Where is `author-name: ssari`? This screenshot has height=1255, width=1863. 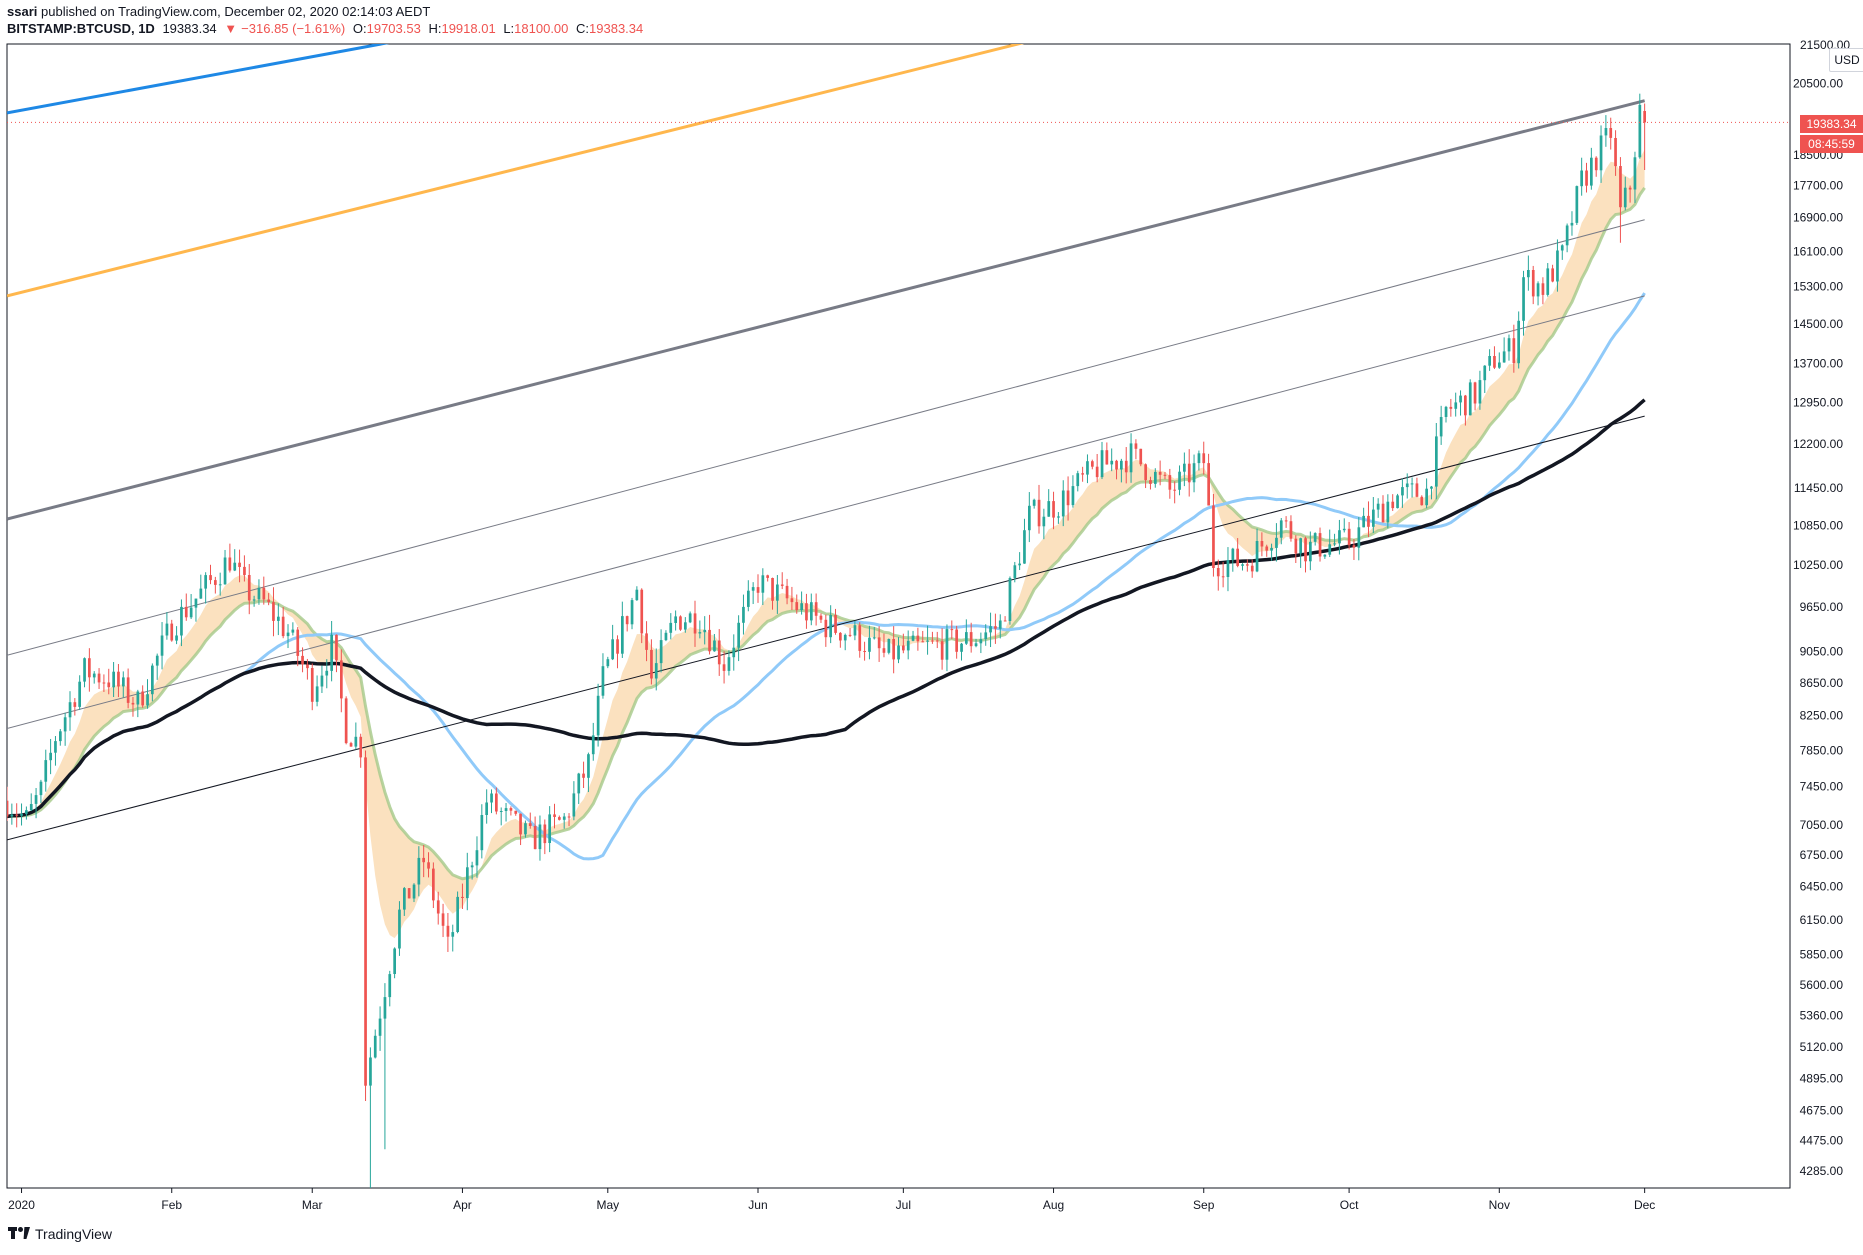 author-name: ssari is located at coordinates (22, 11).